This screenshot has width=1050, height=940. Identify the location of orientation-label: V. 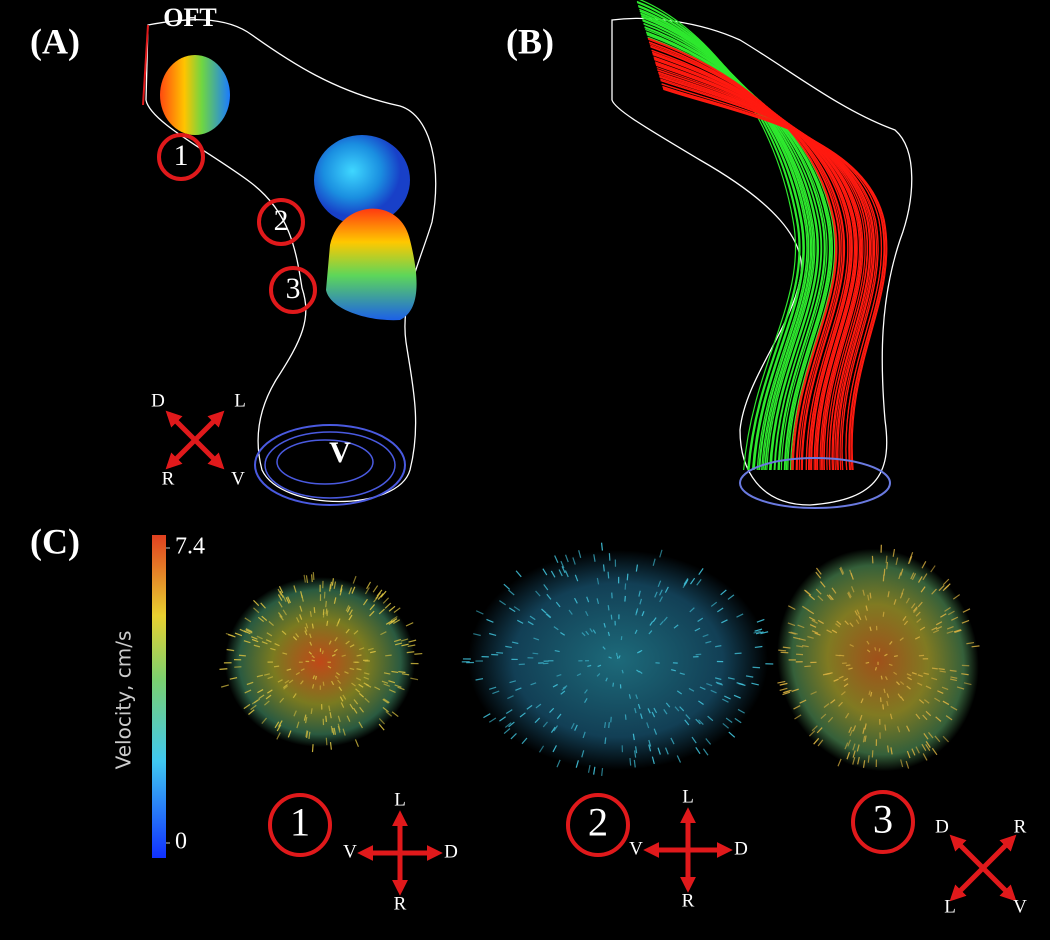
(238, 478).